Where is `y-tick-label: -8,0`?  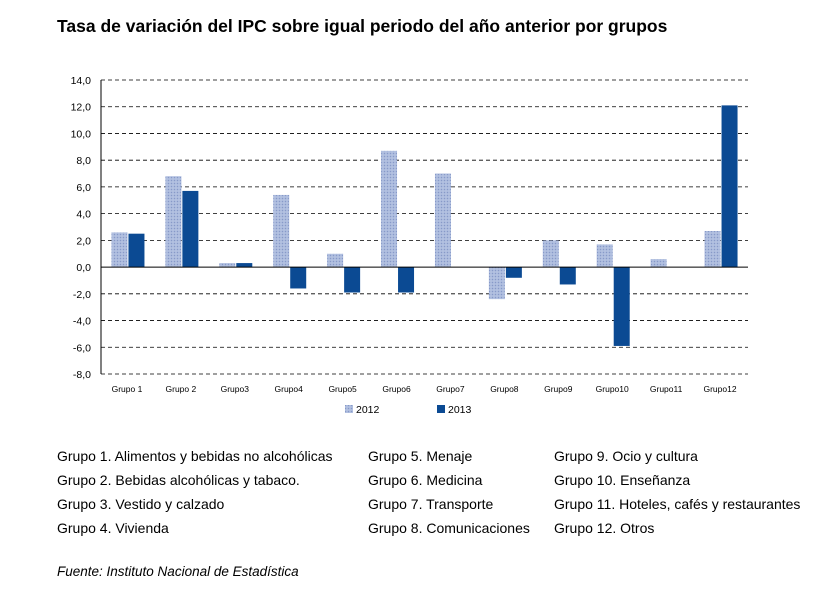 y-tick-label: -8,0 is located at coordinates (82, 375).